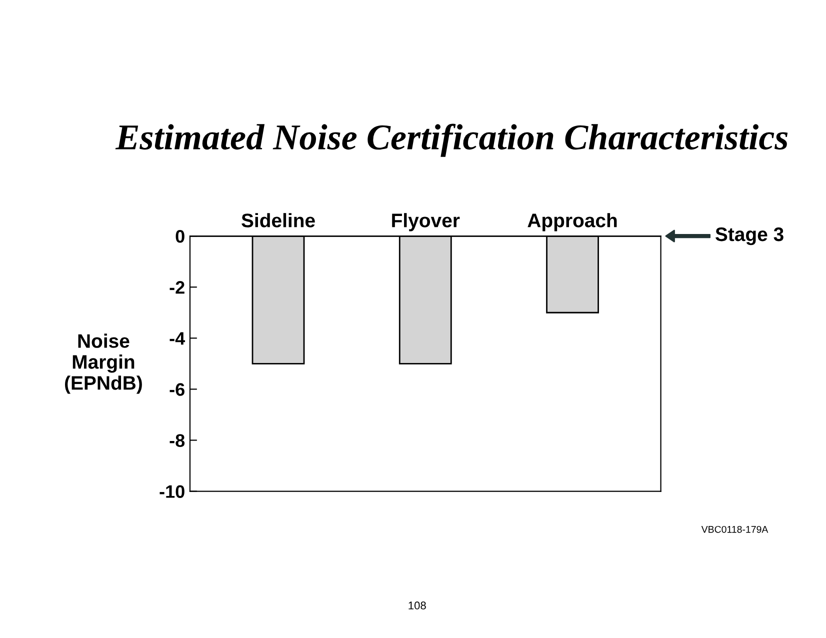 Image resolution: width=826 pixels, height=638 pixels. What do you see at coordinates (451, 140) in the screenshot?
I see `chart-title: Estimated Noise Certification Characteristics` at bounding box center [451, 140].